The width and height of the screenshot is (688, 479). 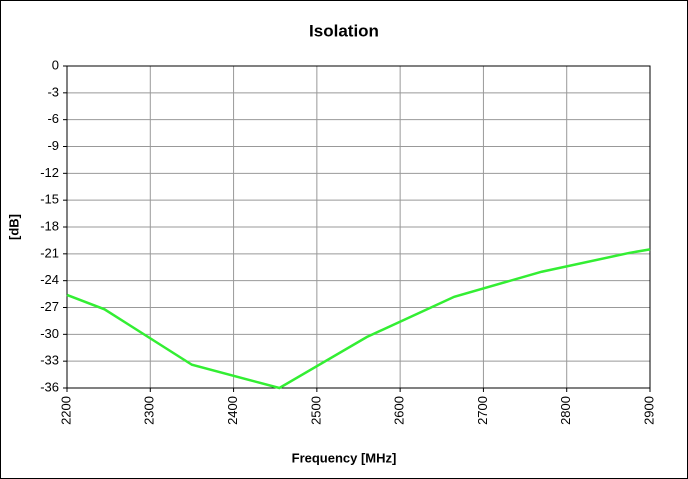 What do you see at coordinates (149, 410) in the screenshot?
I see `x-tick-label: 2300` at bounding box center [149, 410].